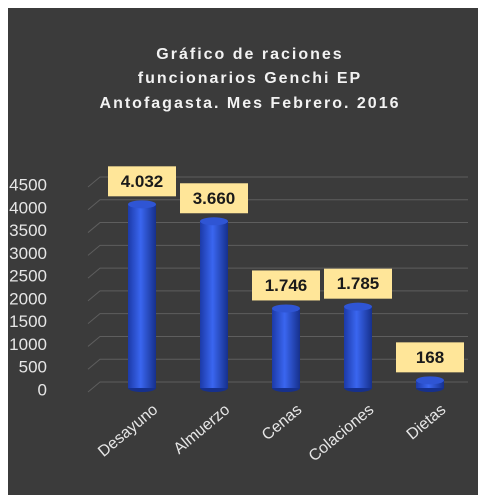 The height and width of the screenshot is (503, 486). I want to click on value-label: 1.746, so click(286, 285).